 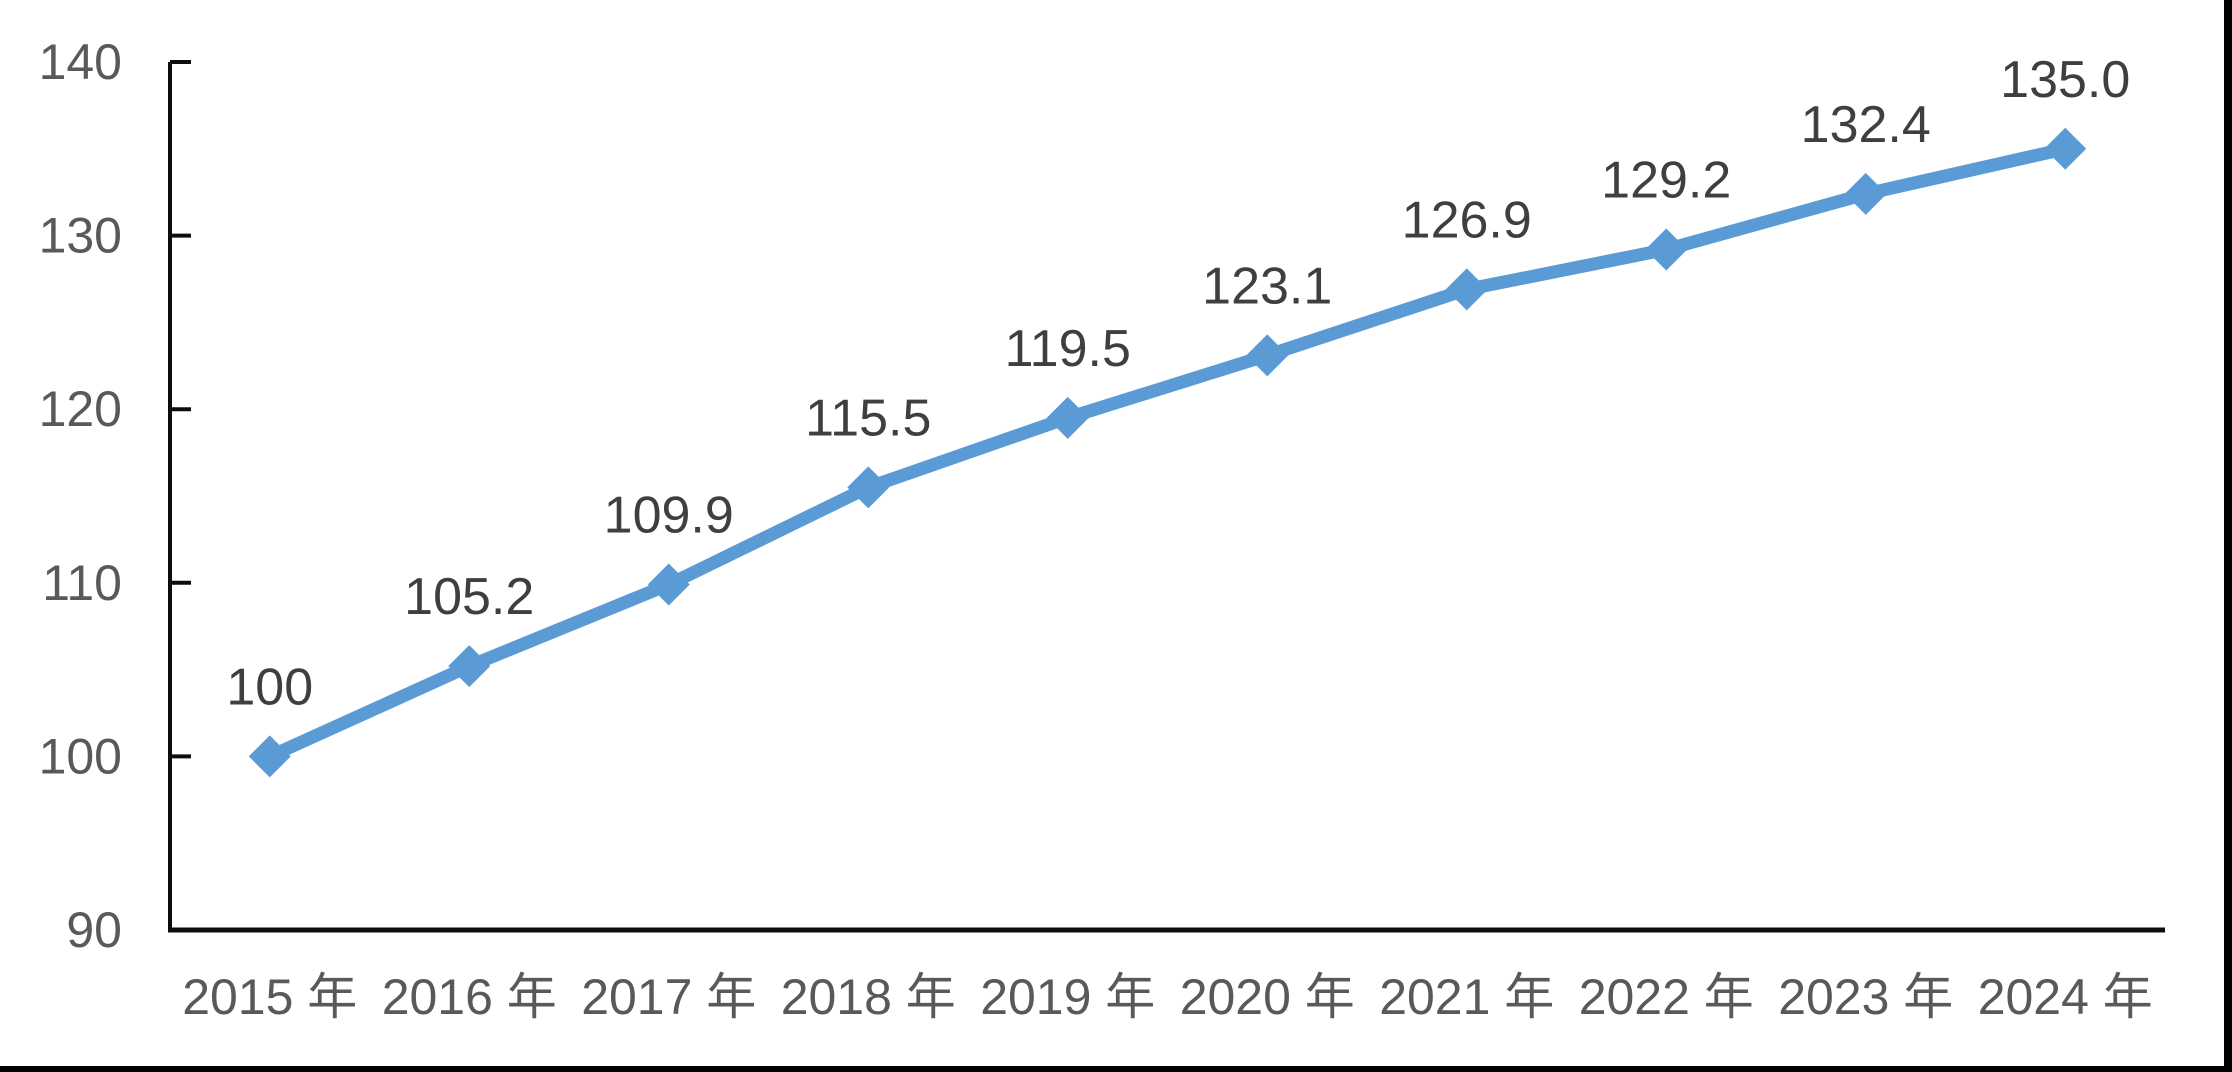 I want to click on x-axis-tick-label: 2016 年, so click(x=469, y=997).